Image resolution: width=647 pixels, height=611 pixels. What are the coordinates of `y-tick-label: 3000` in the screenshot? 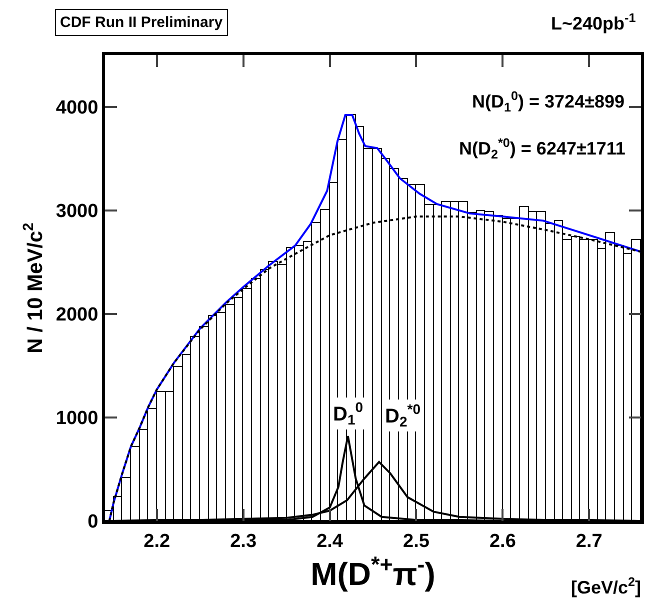 It's located at (77, 211).